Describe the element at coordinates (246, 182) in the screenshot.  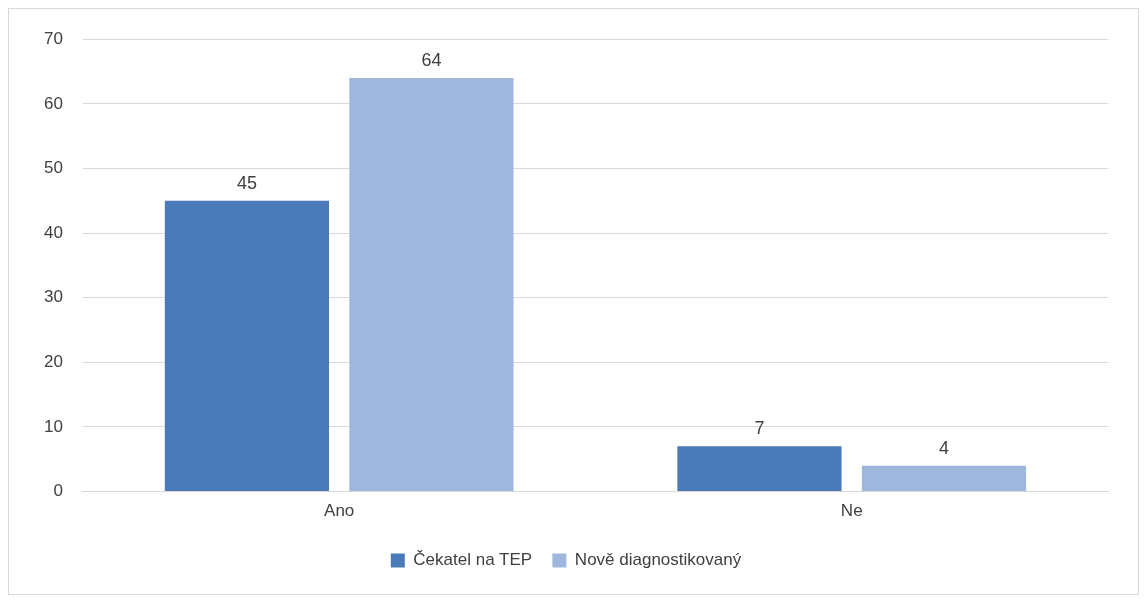
I see `data-label: 45` at that location.